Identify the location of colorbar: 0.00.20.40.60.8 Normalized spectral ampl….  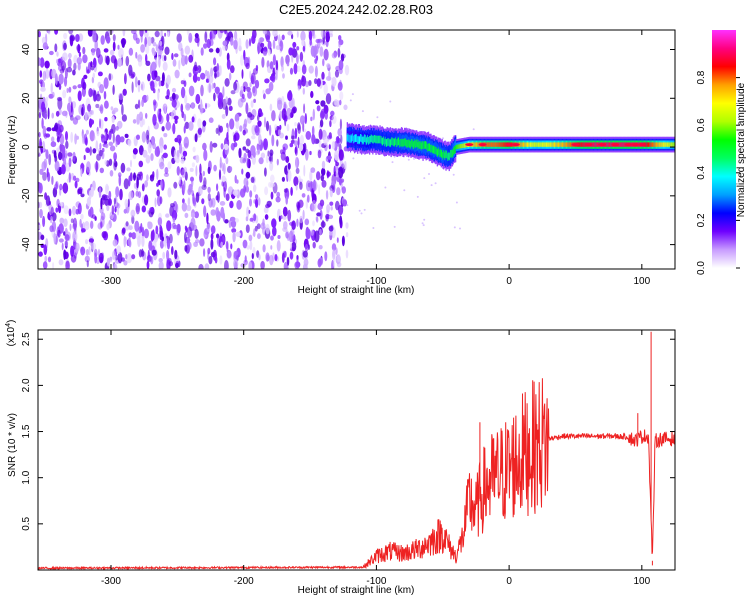
(721, 152).